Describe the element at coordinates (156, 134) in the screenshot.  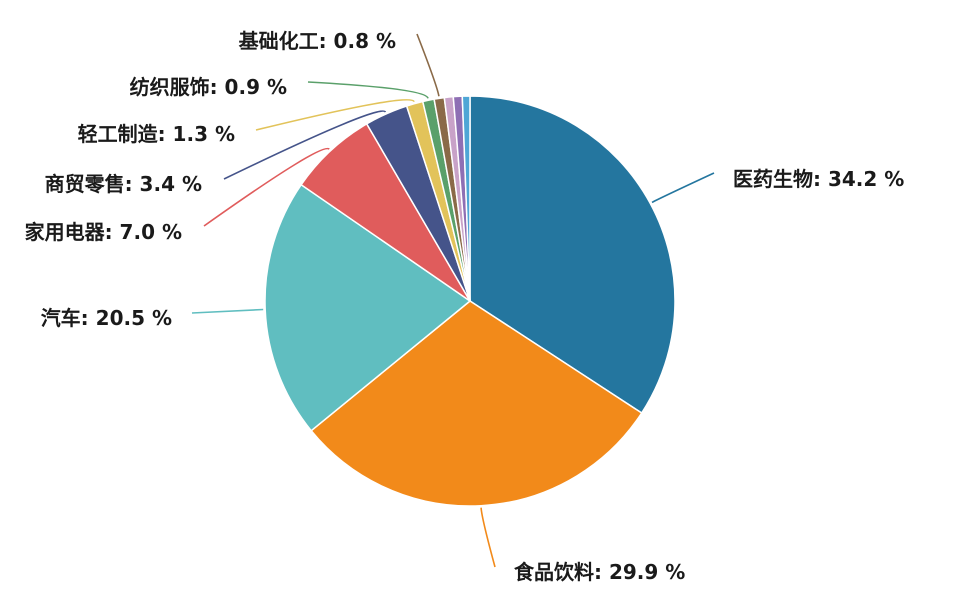
I see `slice-label-6: 轻工制造: 1.3 %` at that location.